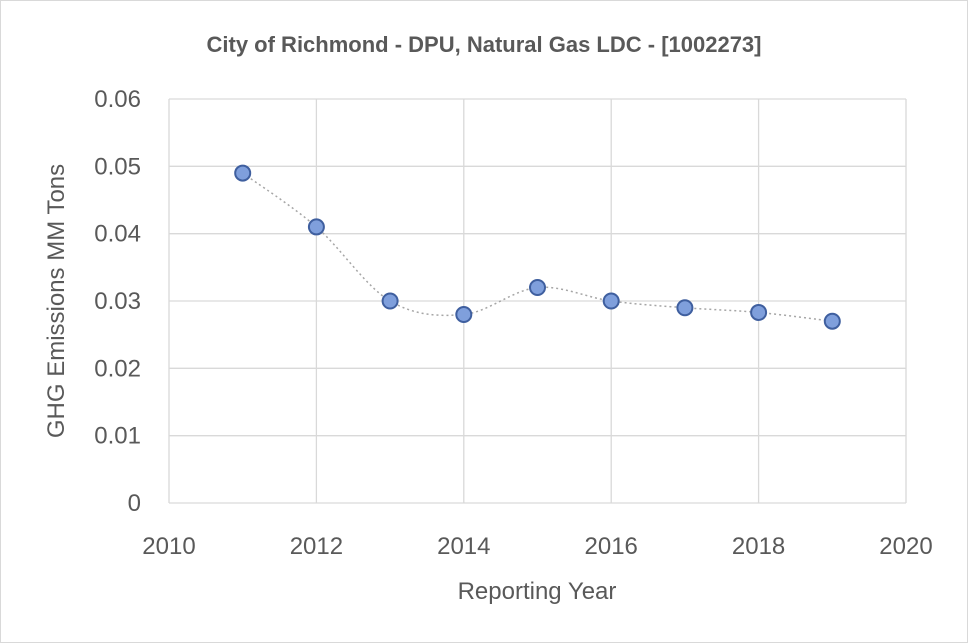 This screenshot has height=643, width=968. What do you see at coordinates (117, 99) in the screenshot?
I see `y-tick-label: 0.06` at bounding box center [117, 99].